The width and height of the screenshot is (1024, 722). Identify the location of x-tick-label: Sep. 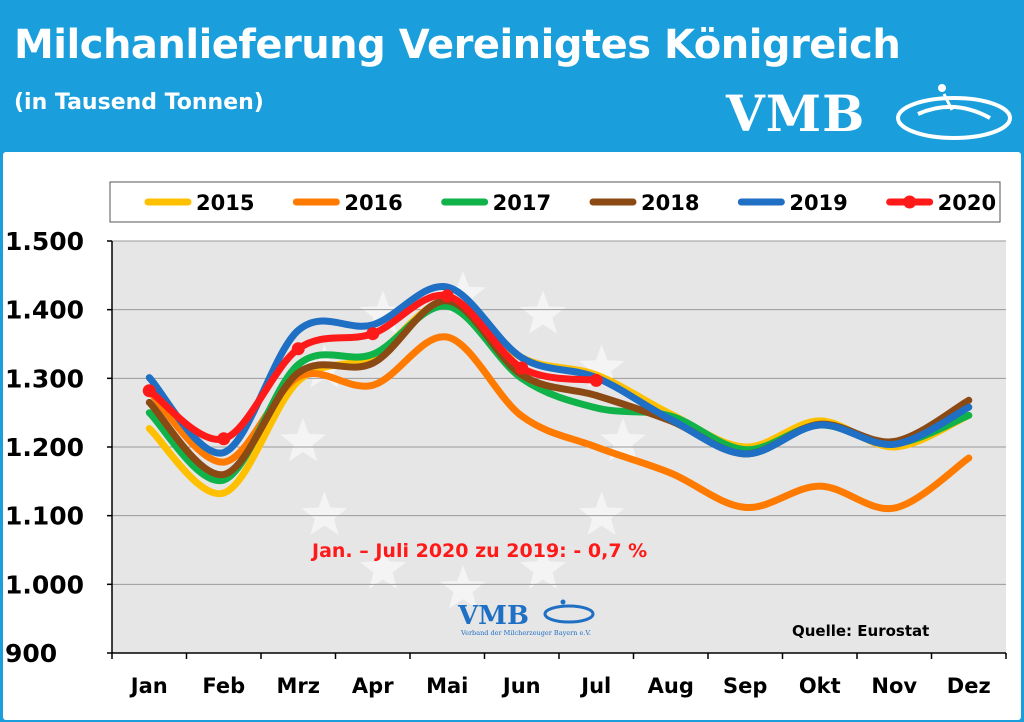
(745, 686).